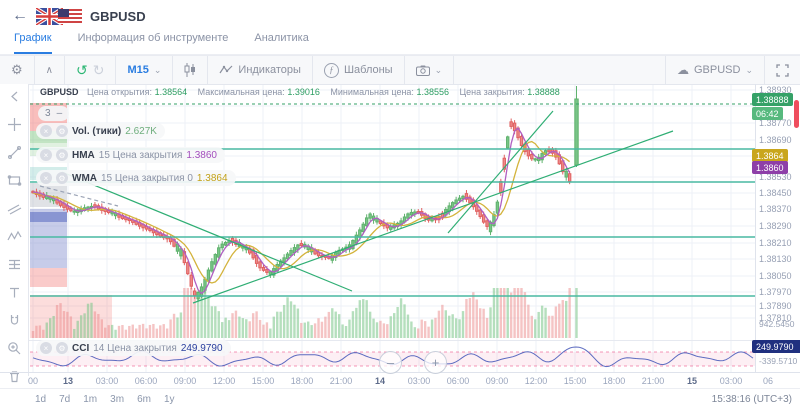 The width and height of the screenshot is (800, 408). Describe the element at coordinates (33, 43) in the screenshot. I see `tab-chart: График` at that location.